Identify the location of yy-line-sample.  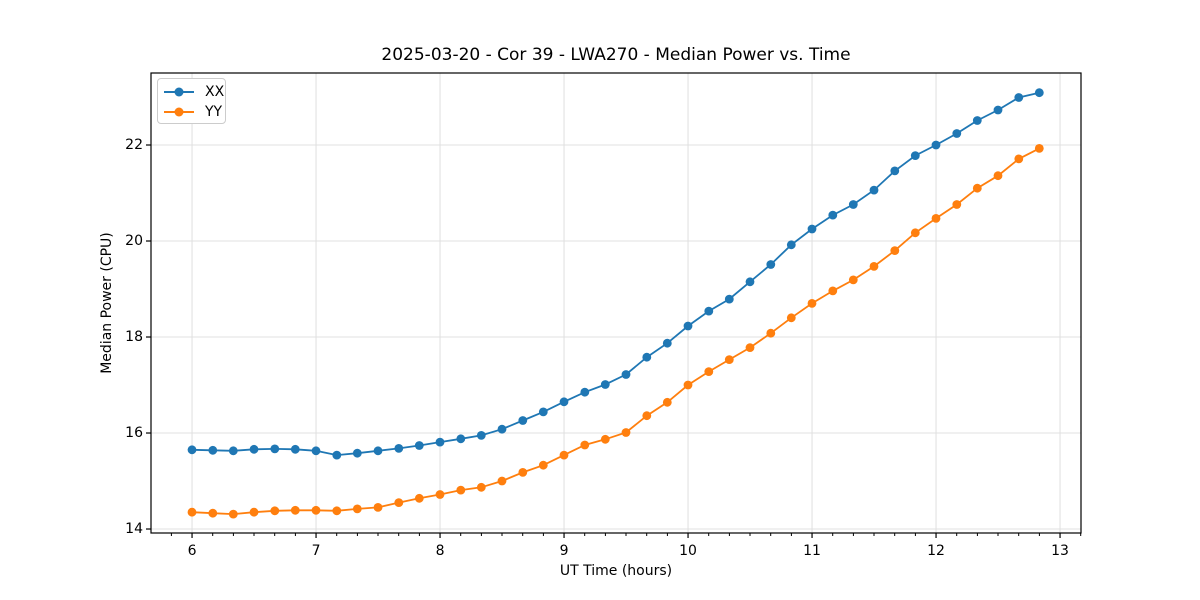
(179, 112).